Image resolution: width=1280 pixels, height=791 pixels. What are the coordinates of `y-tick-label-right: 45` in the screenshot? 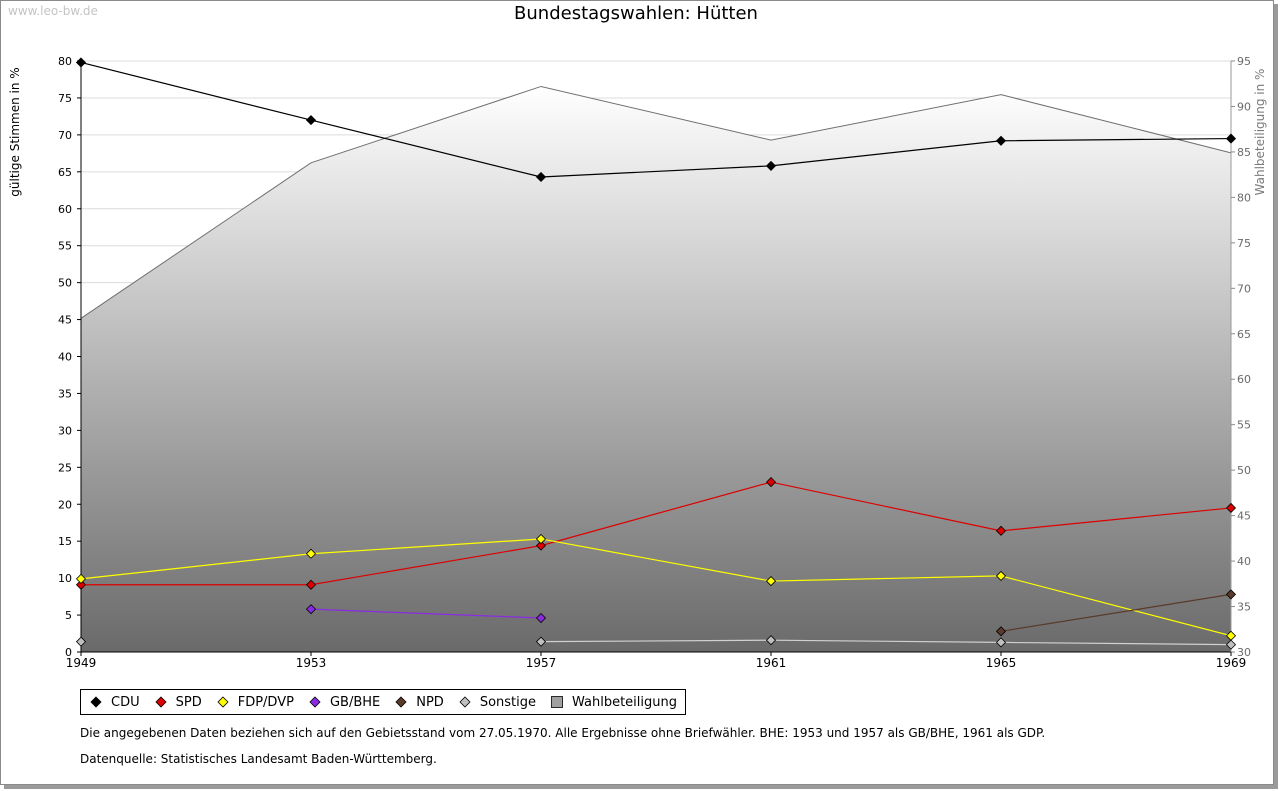 It's located at (1244, 516).